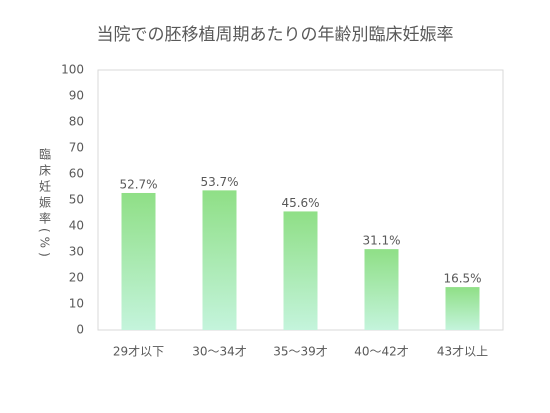 This screenshot has height=413, width=550. I want to click on x-tick-label: 35〜39才, so click(300, 352).